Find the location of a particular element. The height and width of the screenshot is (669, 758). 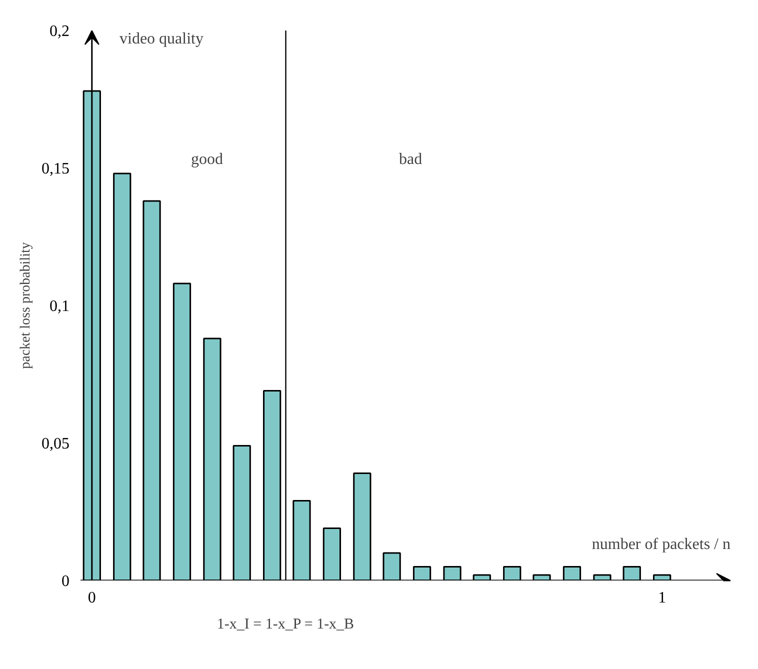

annotation: video quality is located at coordinates (162, 39).